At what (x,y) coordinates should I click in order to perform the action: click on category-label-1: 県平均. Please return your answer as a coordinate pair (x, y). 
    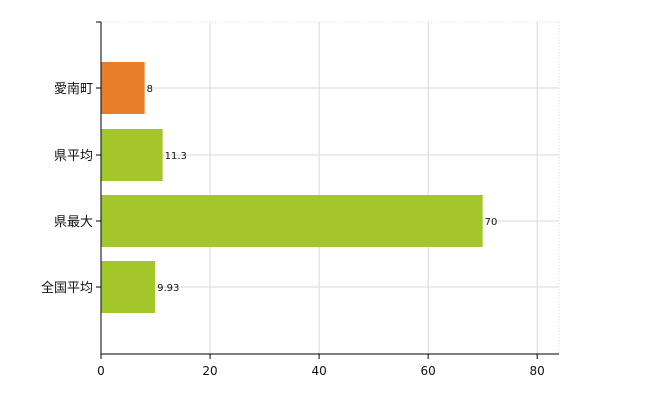
    Looking at the image, I should click on (73, 156).